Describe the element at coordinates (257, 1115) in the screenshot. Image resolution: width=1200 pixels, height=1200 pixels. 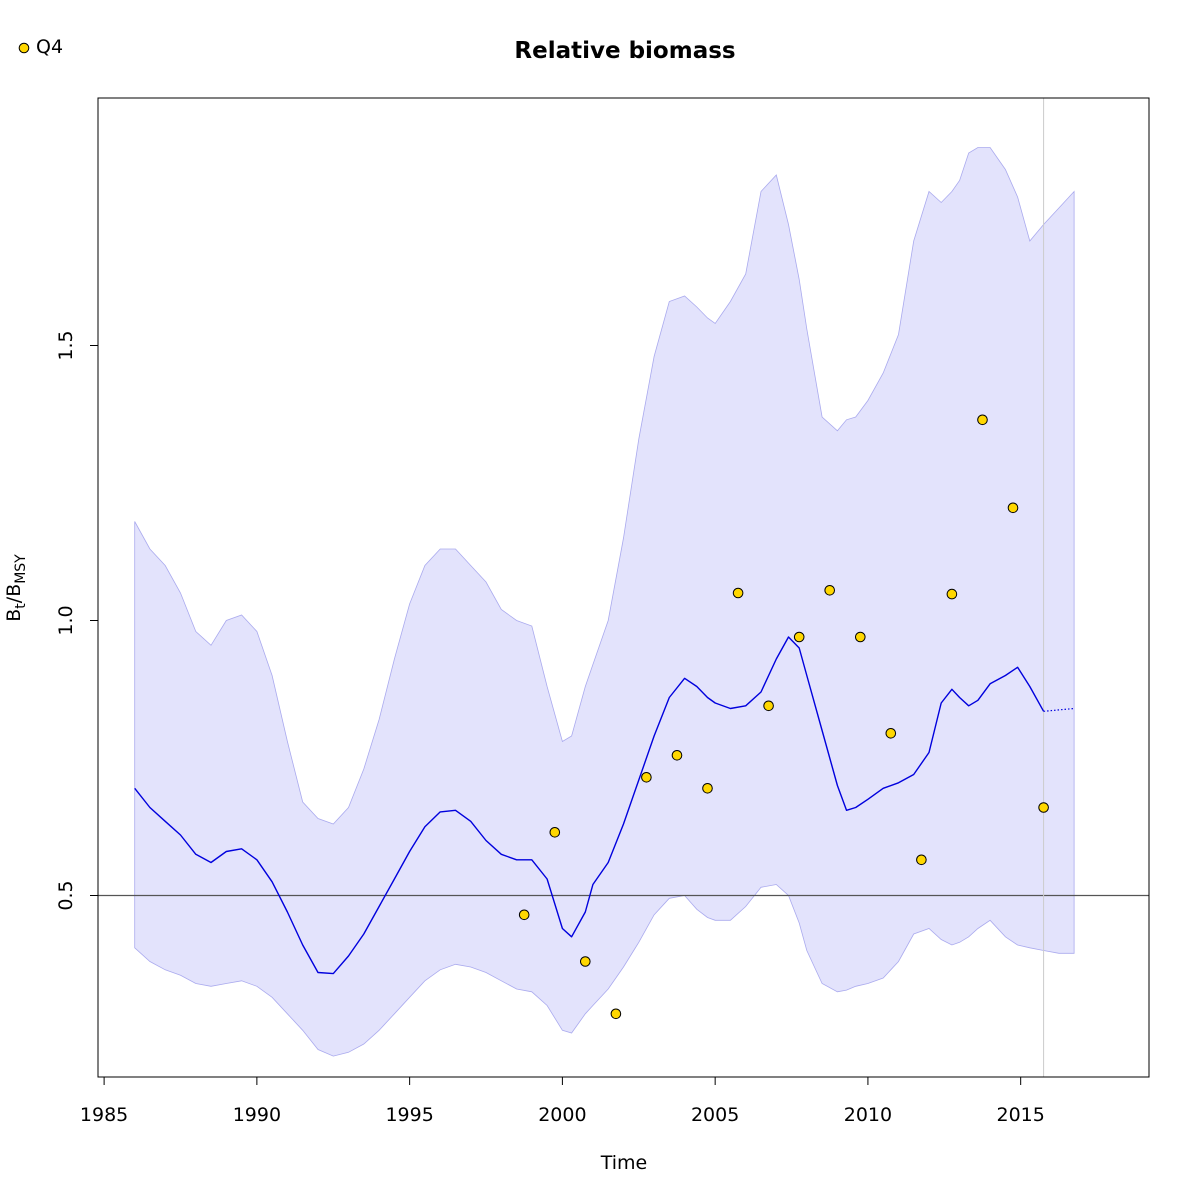
I see `x-tick-label: 1990` at that location.